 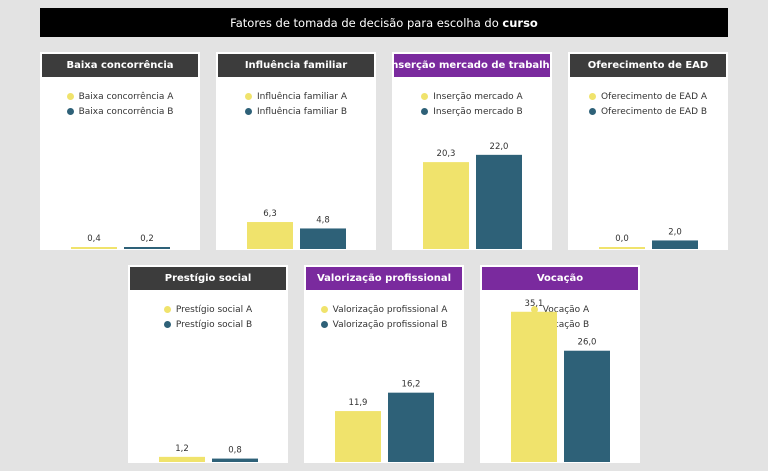 I want to click on data-label: 22,0, so click(x=499, y=147).